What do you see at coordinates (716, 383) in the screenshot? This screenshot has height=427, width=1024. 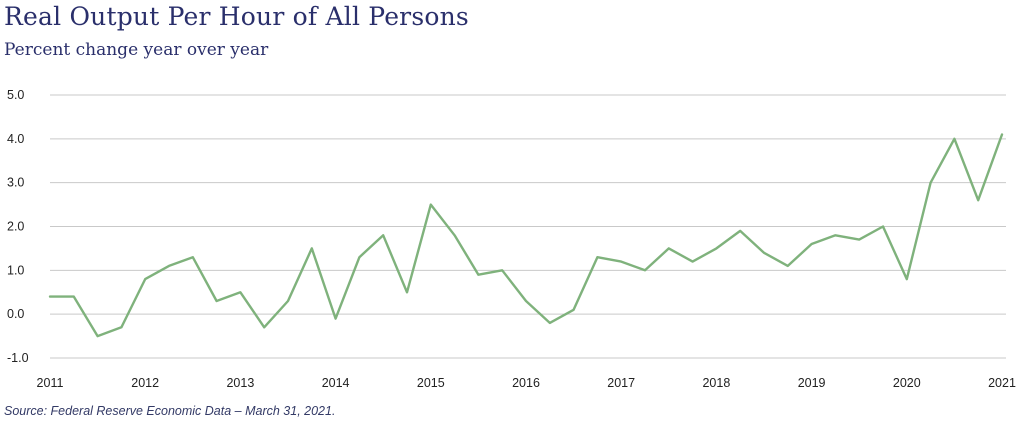 I see `x-tick-label: 2018` at bounding box center [716, 383].